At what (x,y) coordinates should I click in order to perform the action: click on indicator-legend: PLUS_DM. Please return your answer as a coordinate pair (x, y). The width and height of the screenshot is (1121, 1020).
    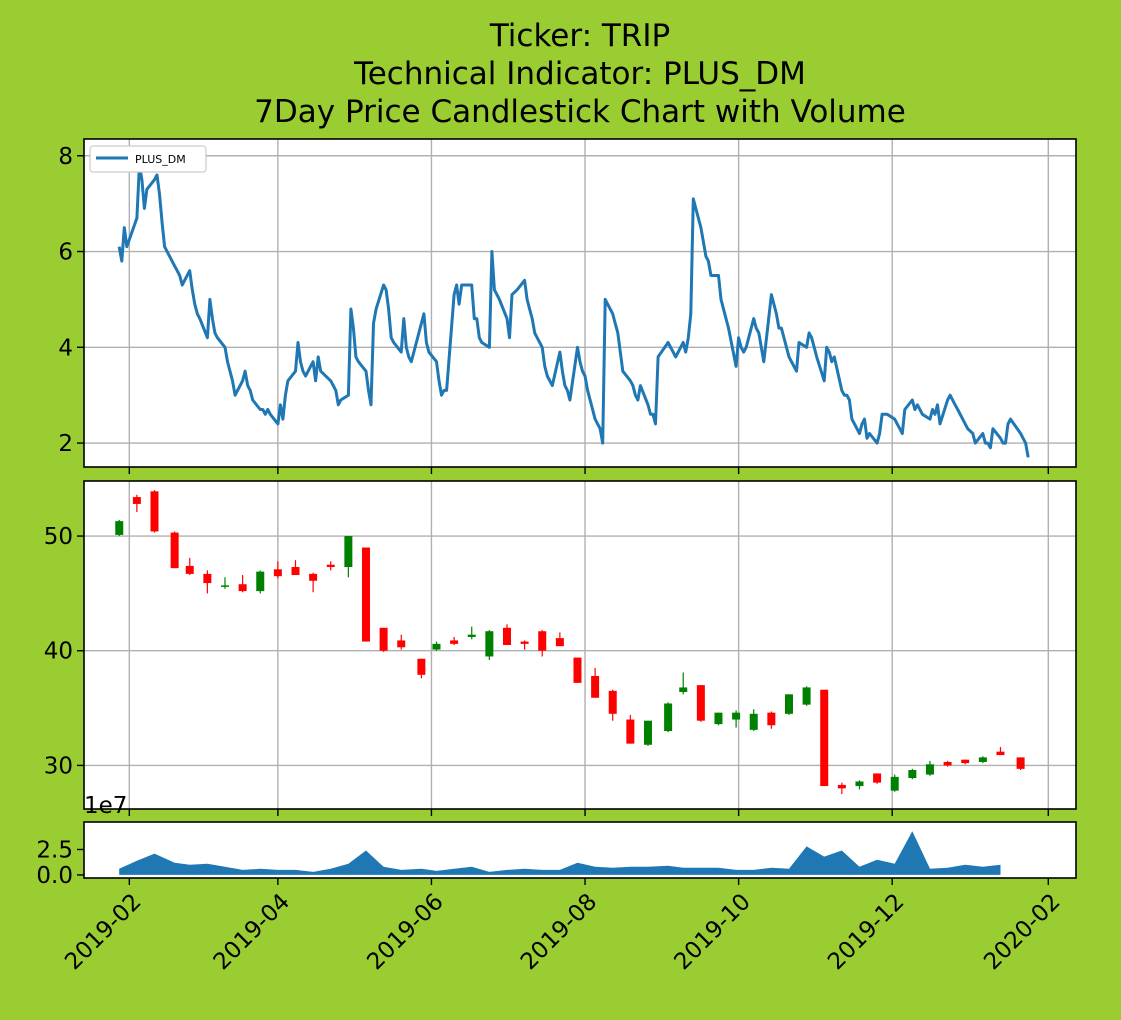
    Looking at the image, I should click on (148, 159).